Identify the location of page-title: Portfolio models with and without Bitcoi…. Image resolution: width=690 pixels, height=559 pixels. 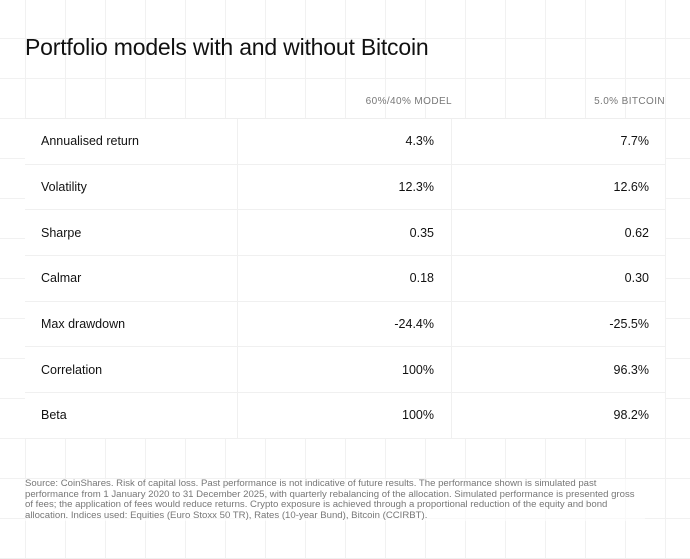
(227, 47).